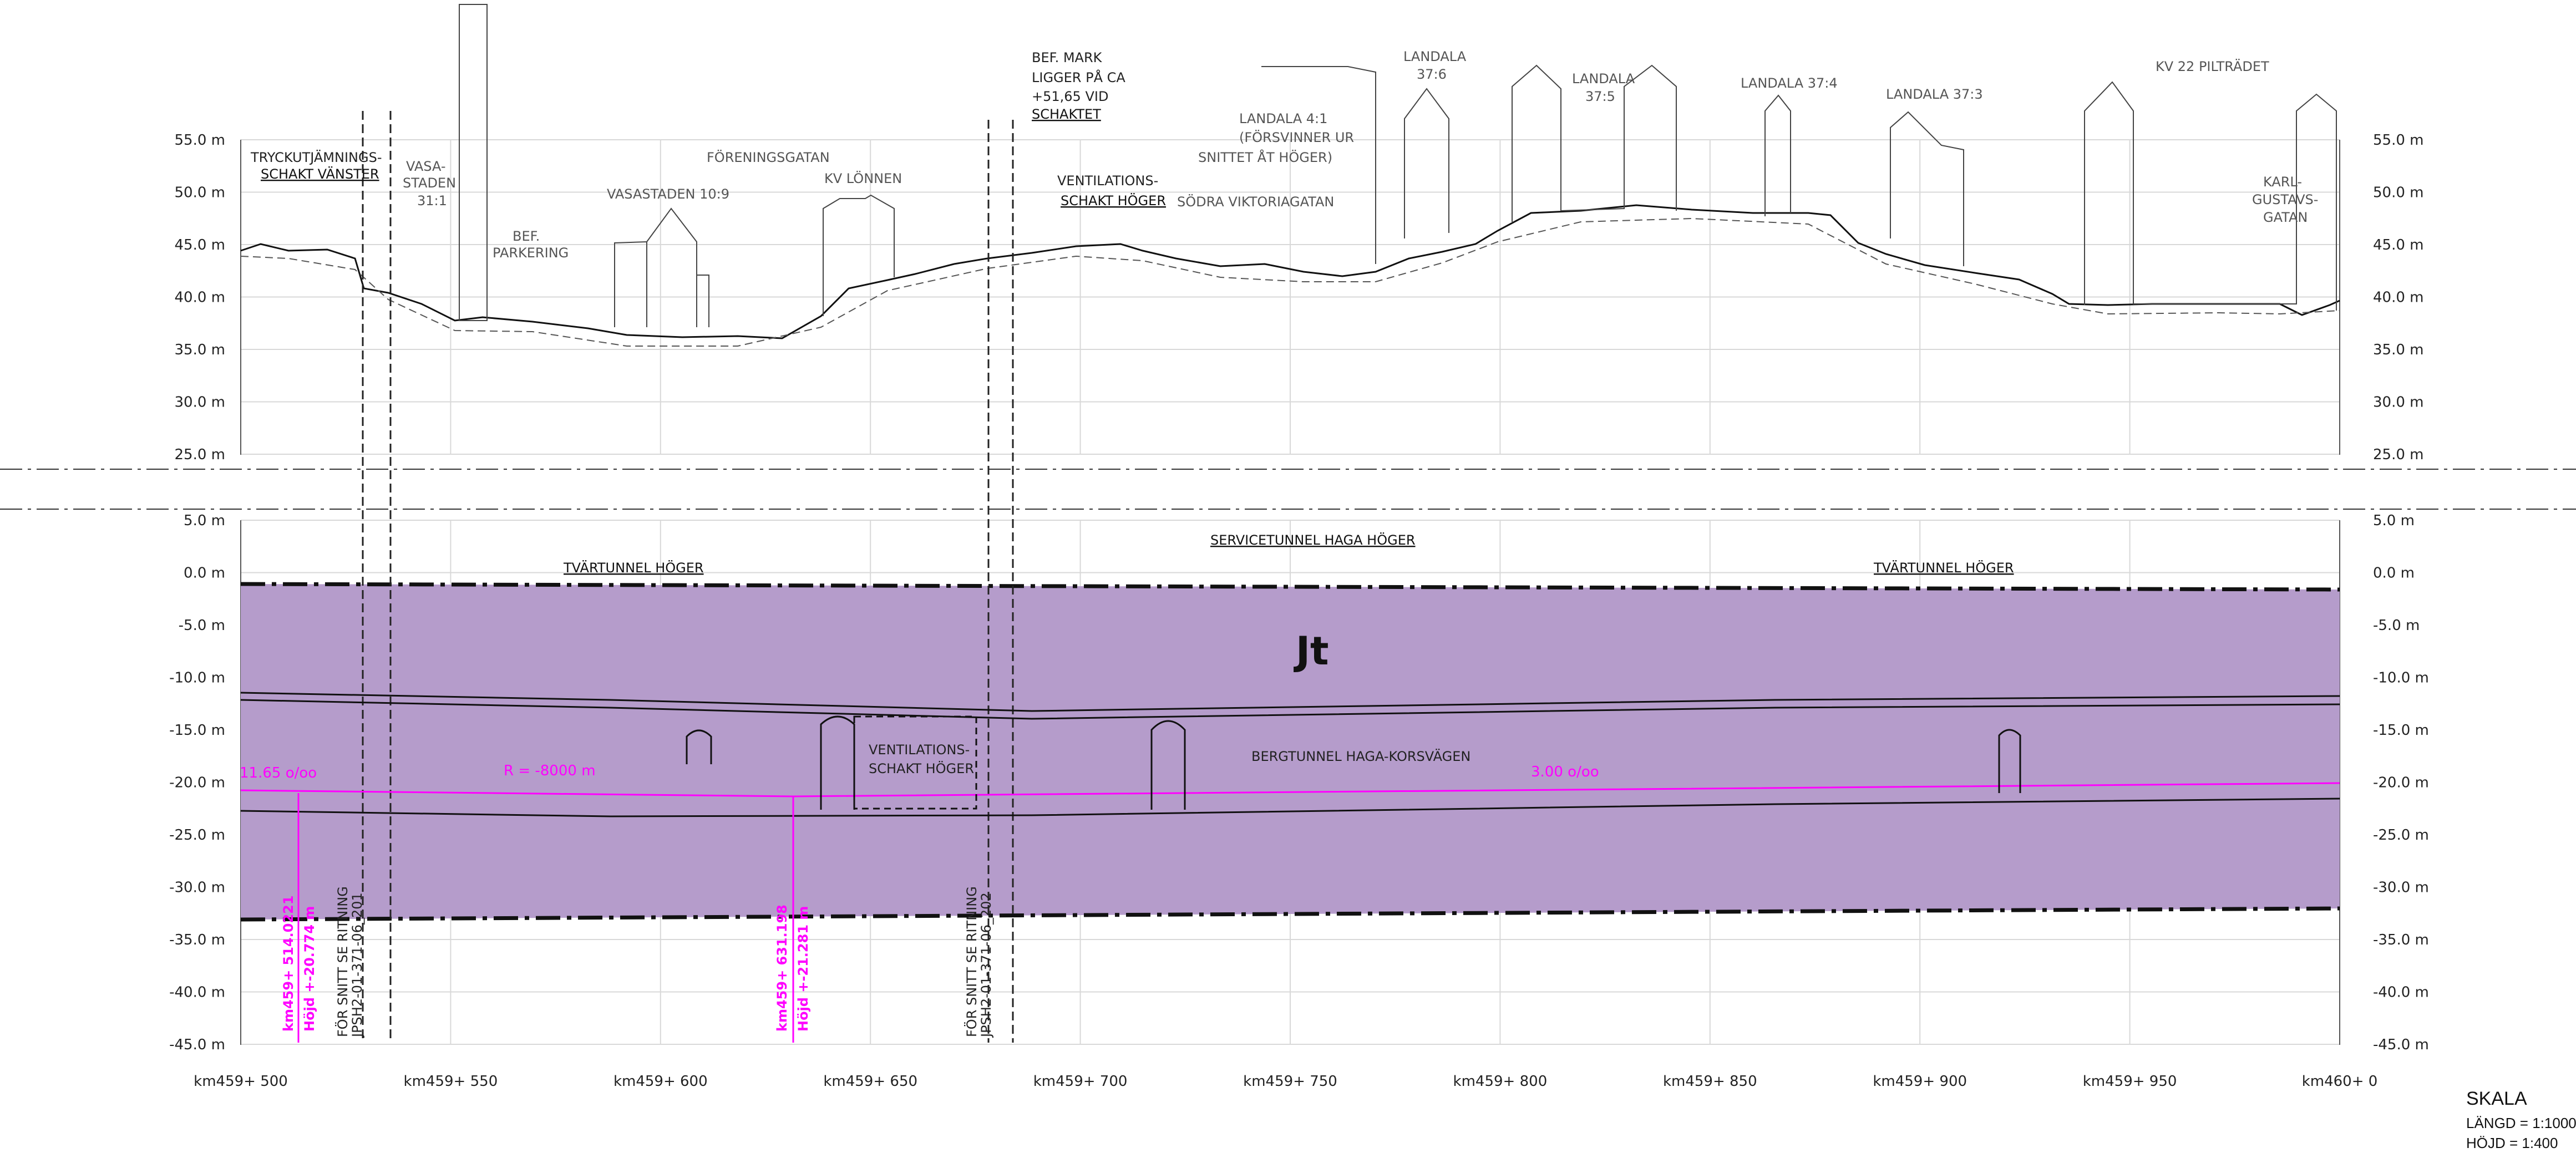 This screenshot has width=2576, height=1158. What do you see at coordinates (200, 350) in the screenshot?
I see `axis-label-upper-left: 35.0 m` at bounding box center [200, 350].